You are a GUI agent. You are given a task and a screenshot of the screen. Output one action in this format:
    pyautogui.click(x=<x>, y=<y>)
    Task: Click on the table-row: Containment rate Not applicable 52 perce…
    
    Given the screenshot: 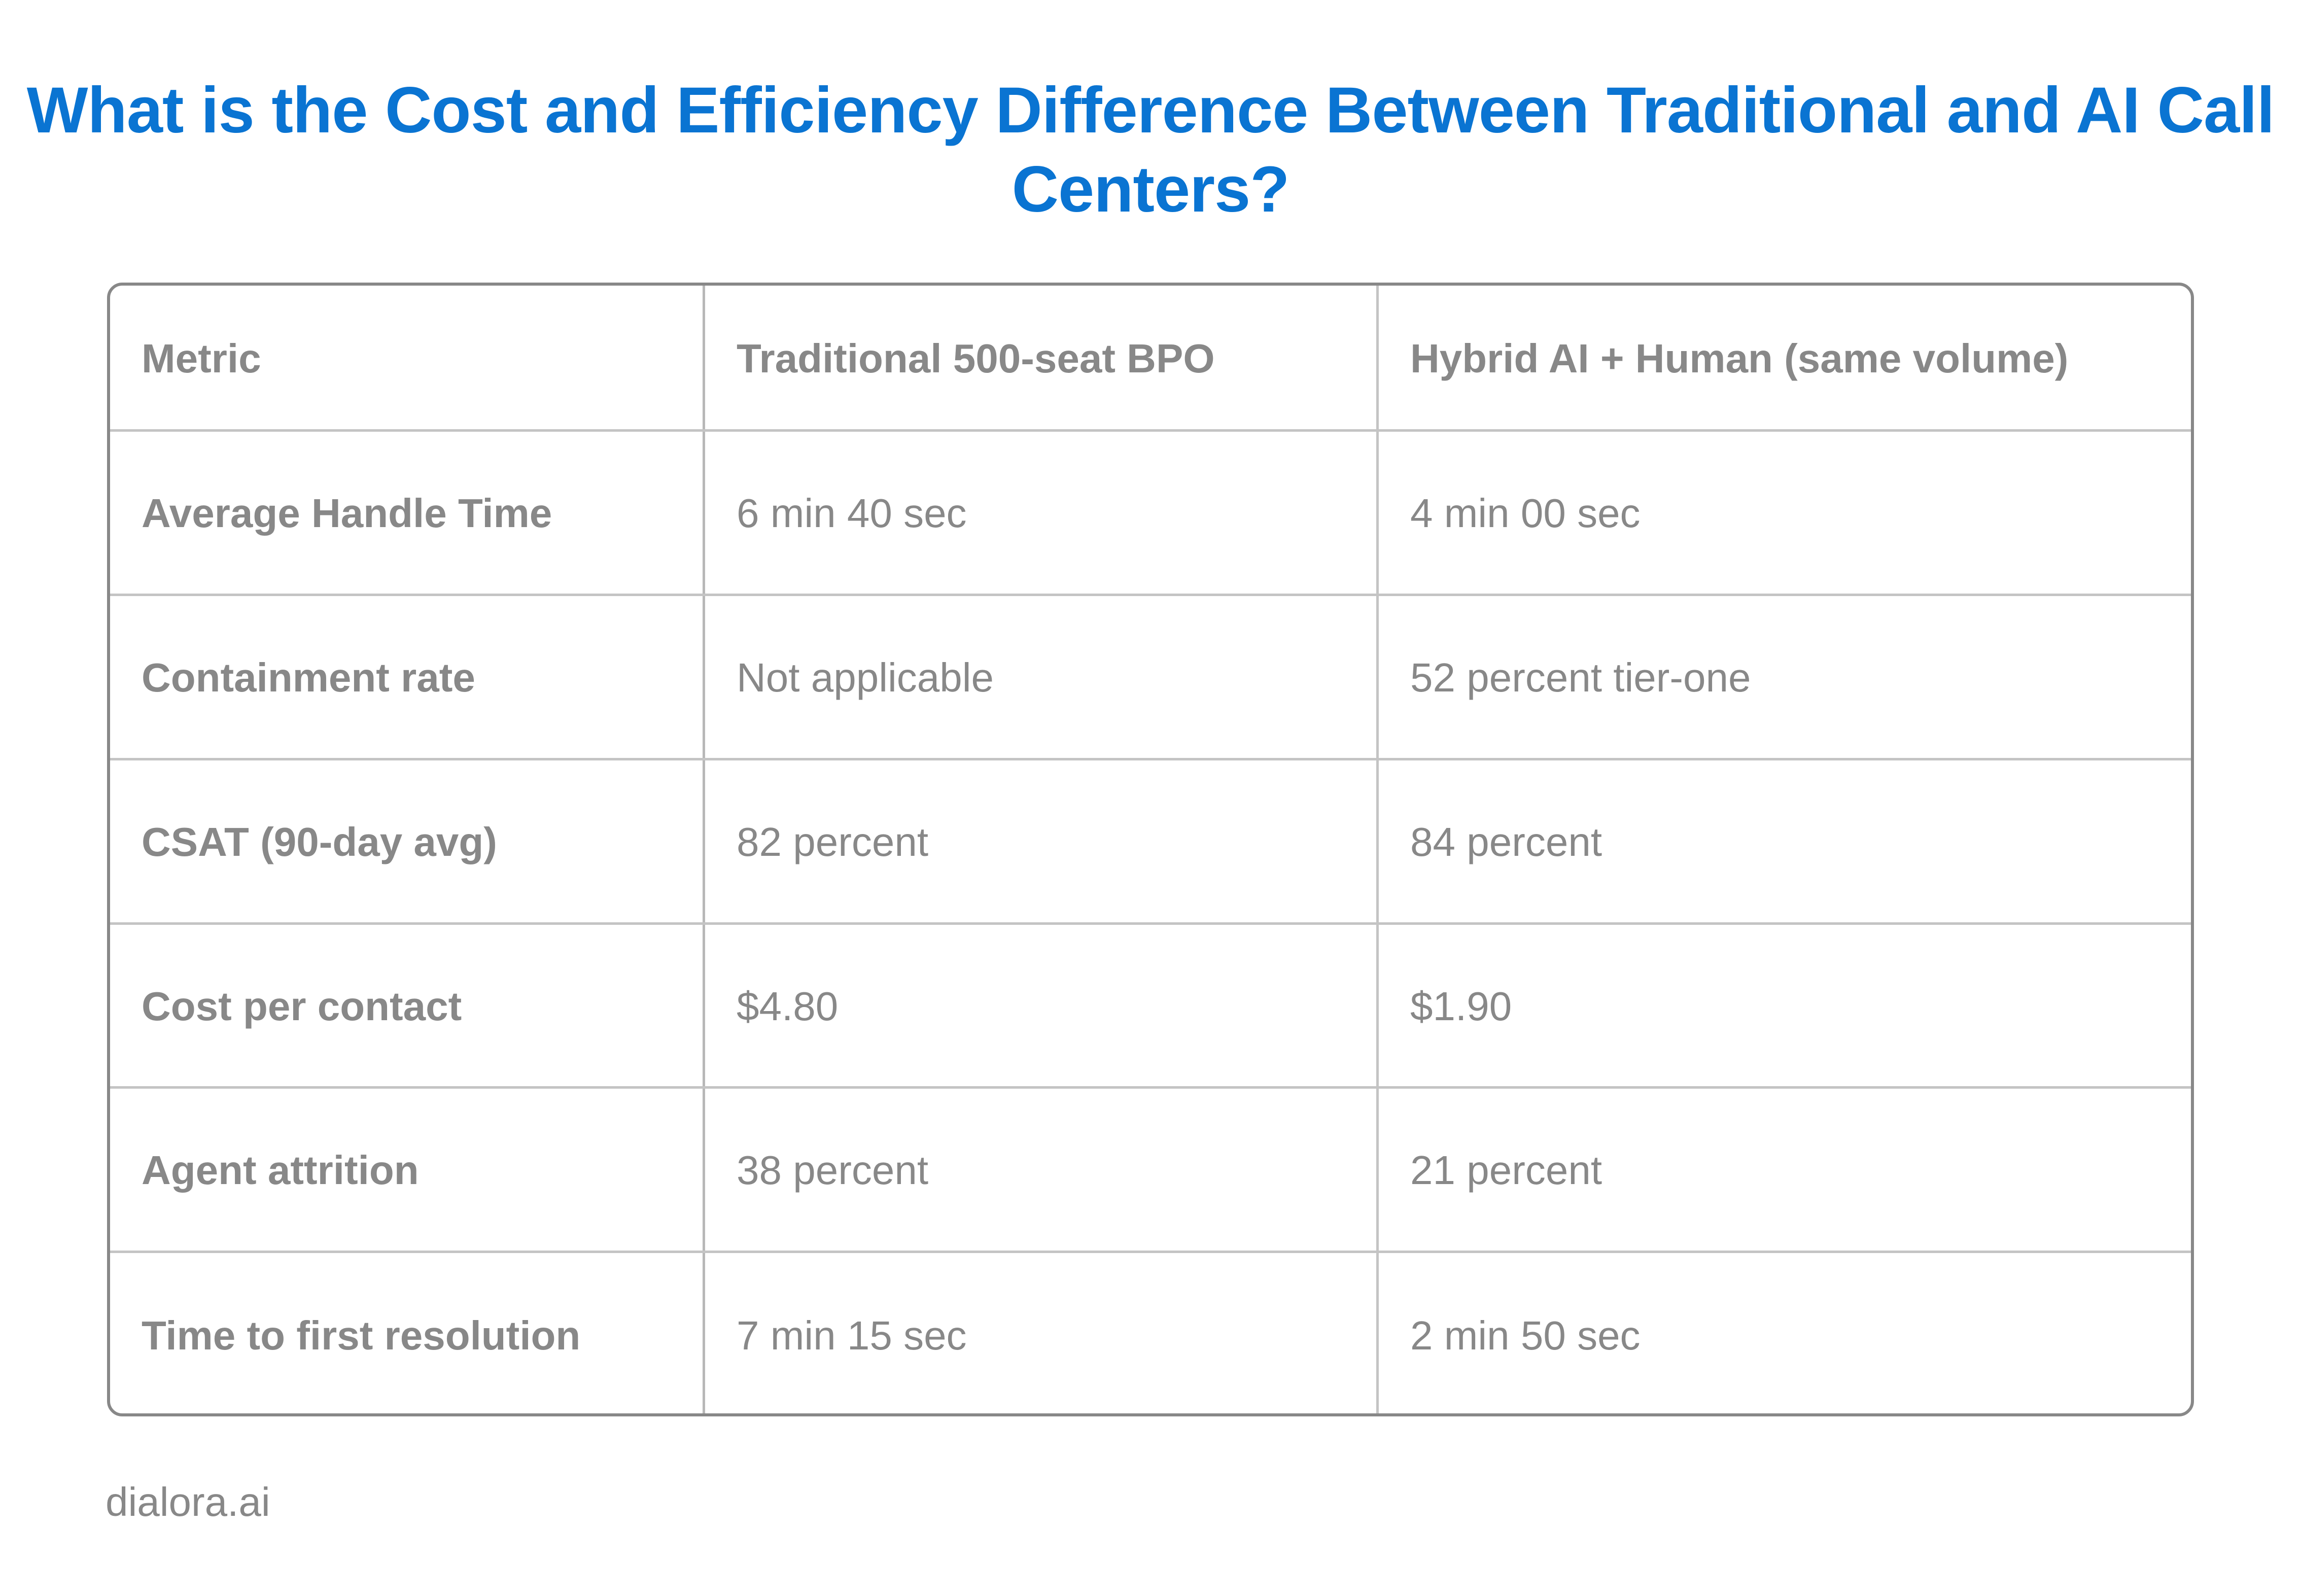 What is the action you would take?
    pyautogui.click(x=1150, y=676)
    